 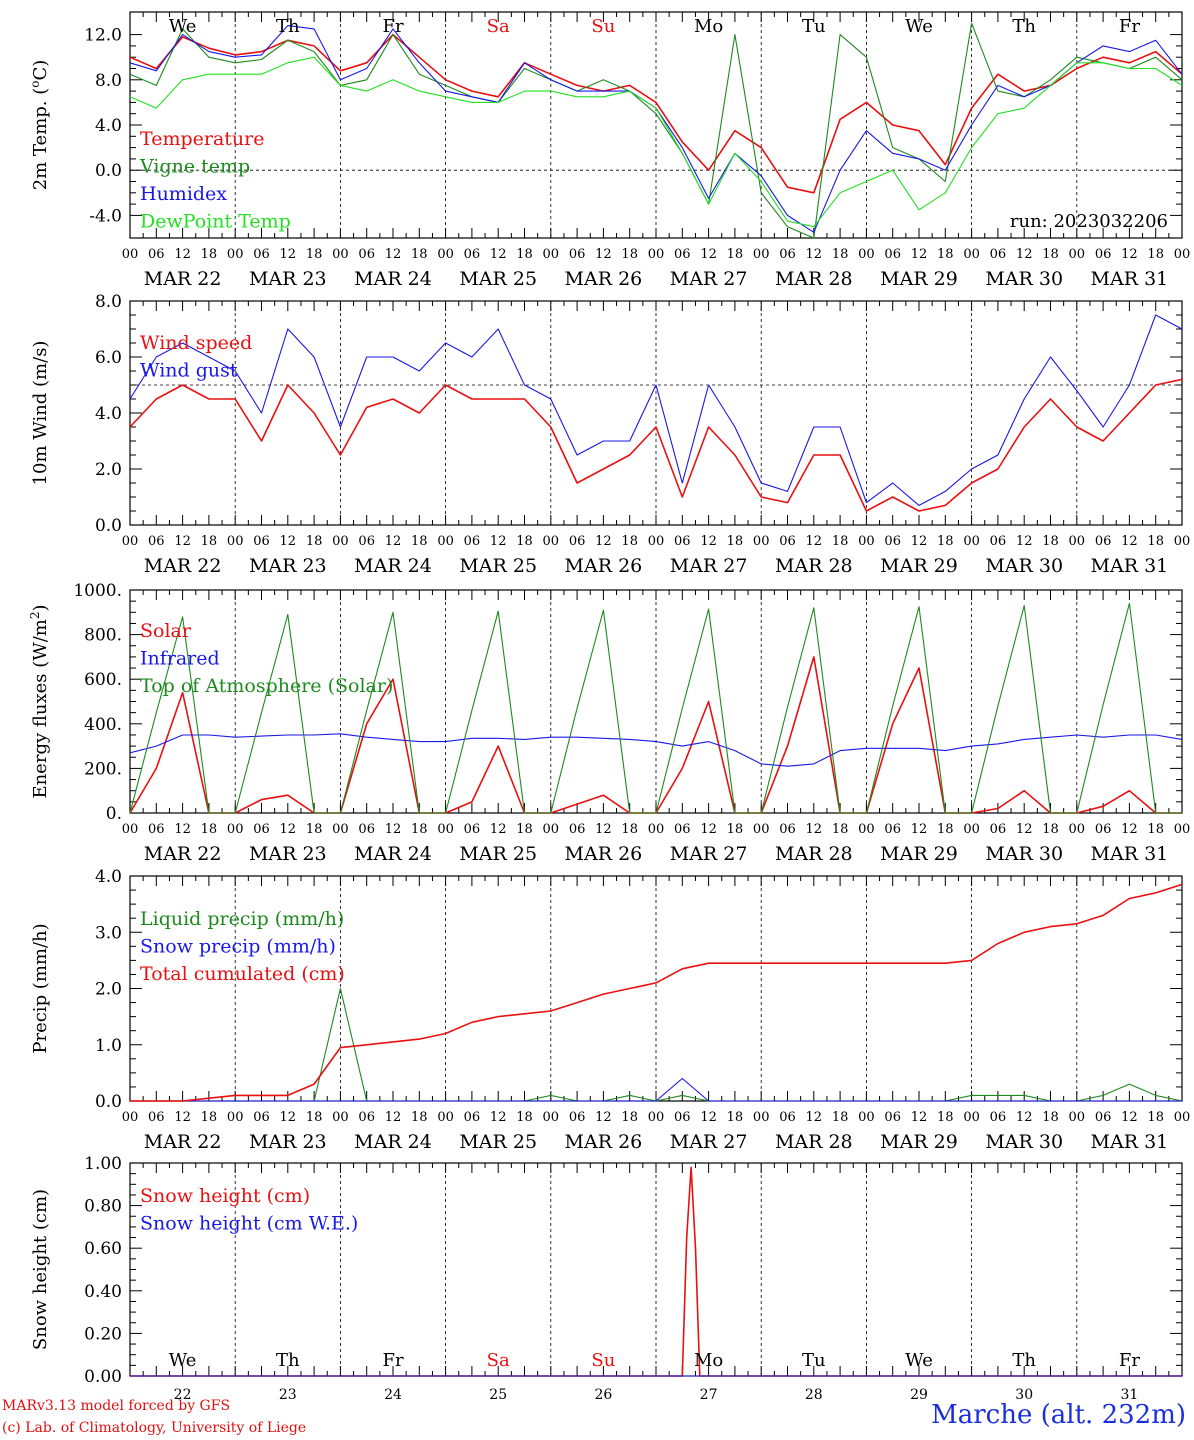 I want to click on day-name-label: Fr, so click(x=392, y=26).